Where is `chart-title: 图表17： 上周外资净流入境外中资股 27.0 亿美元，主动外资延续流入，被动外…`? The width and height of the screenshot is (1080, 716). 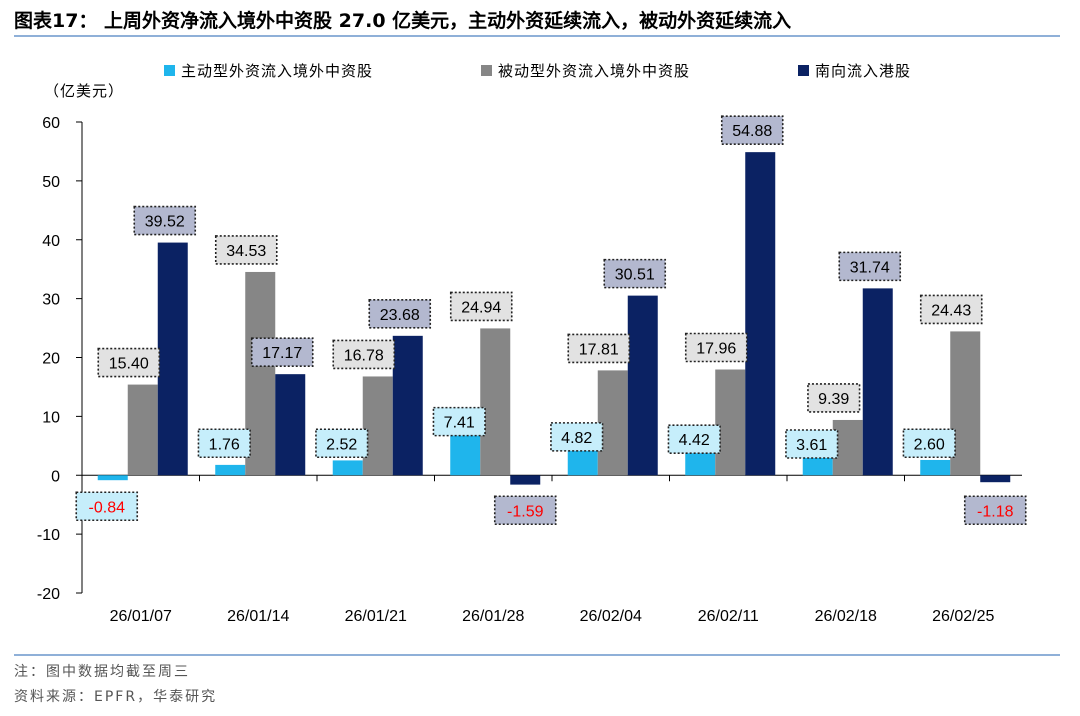 chart-title: 图表17： 上周外资净流入境外中资股 27.0 亿美元，主动外资延续流入，被动外… is located at coordinates (403, 21).